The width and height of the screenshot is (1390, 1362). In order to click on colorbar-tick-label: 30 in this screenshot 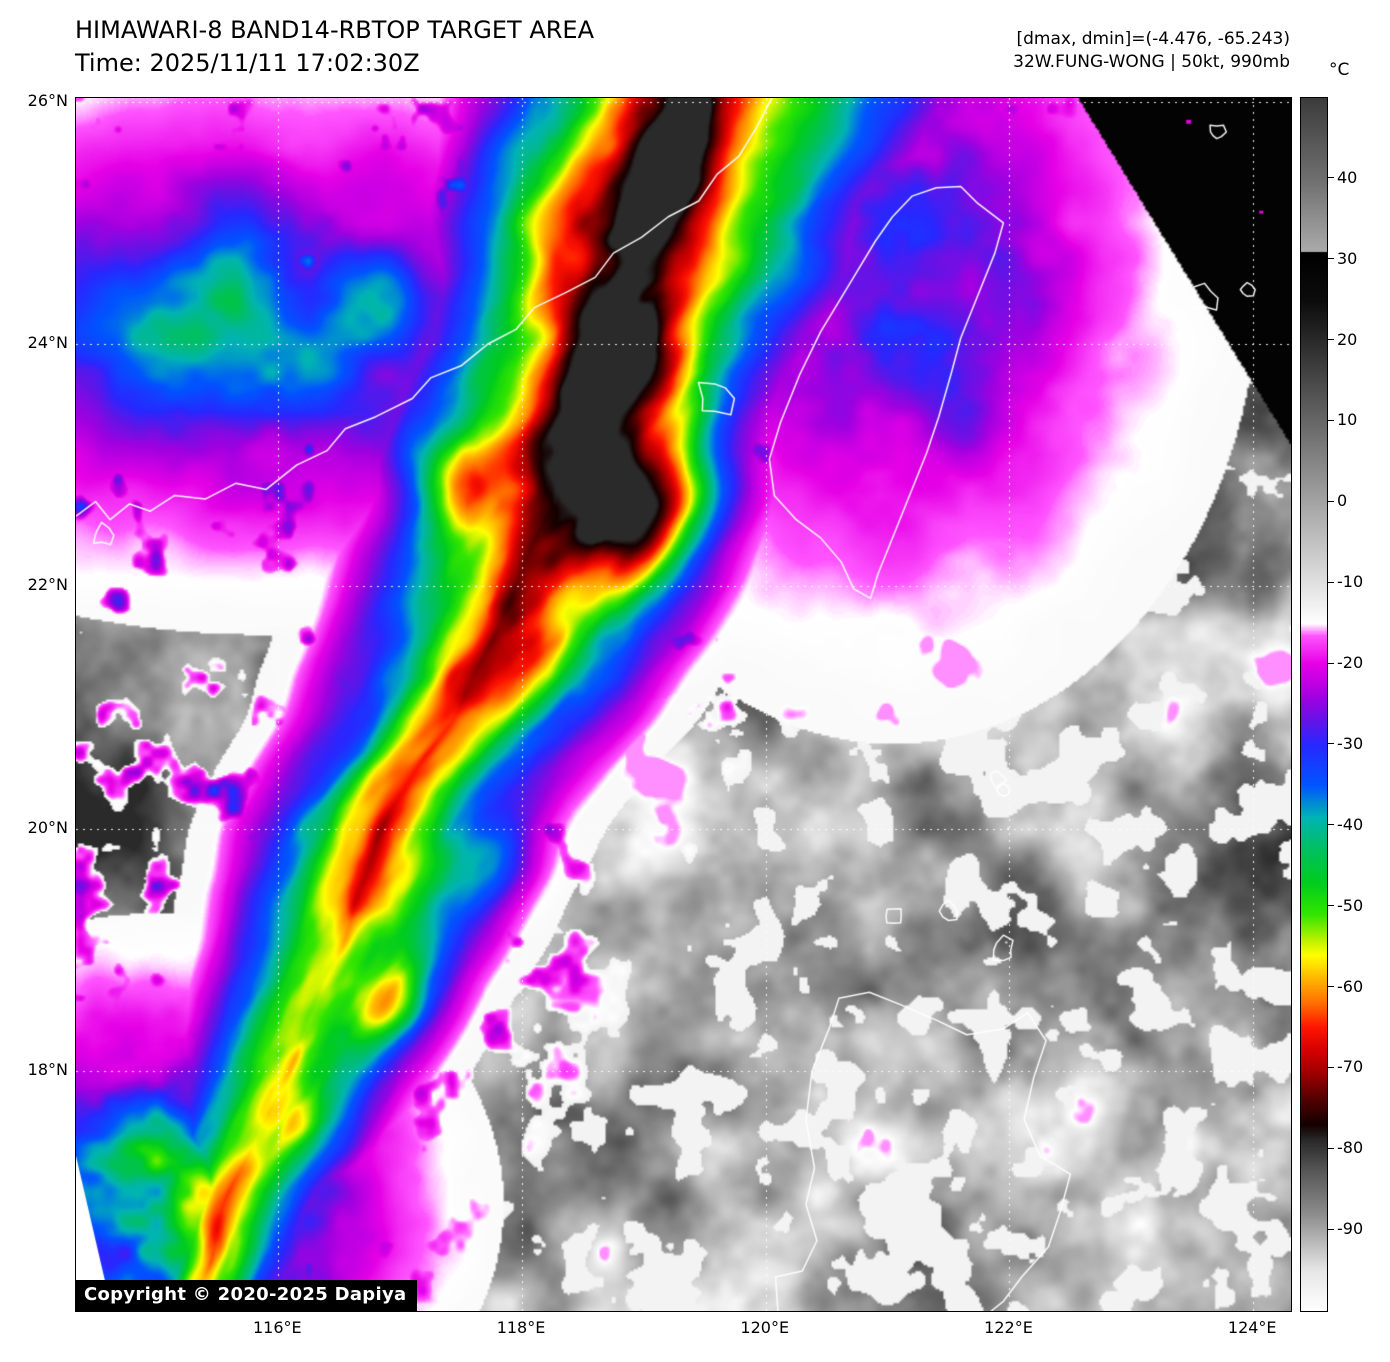, I will do `click(1347, 258)`.